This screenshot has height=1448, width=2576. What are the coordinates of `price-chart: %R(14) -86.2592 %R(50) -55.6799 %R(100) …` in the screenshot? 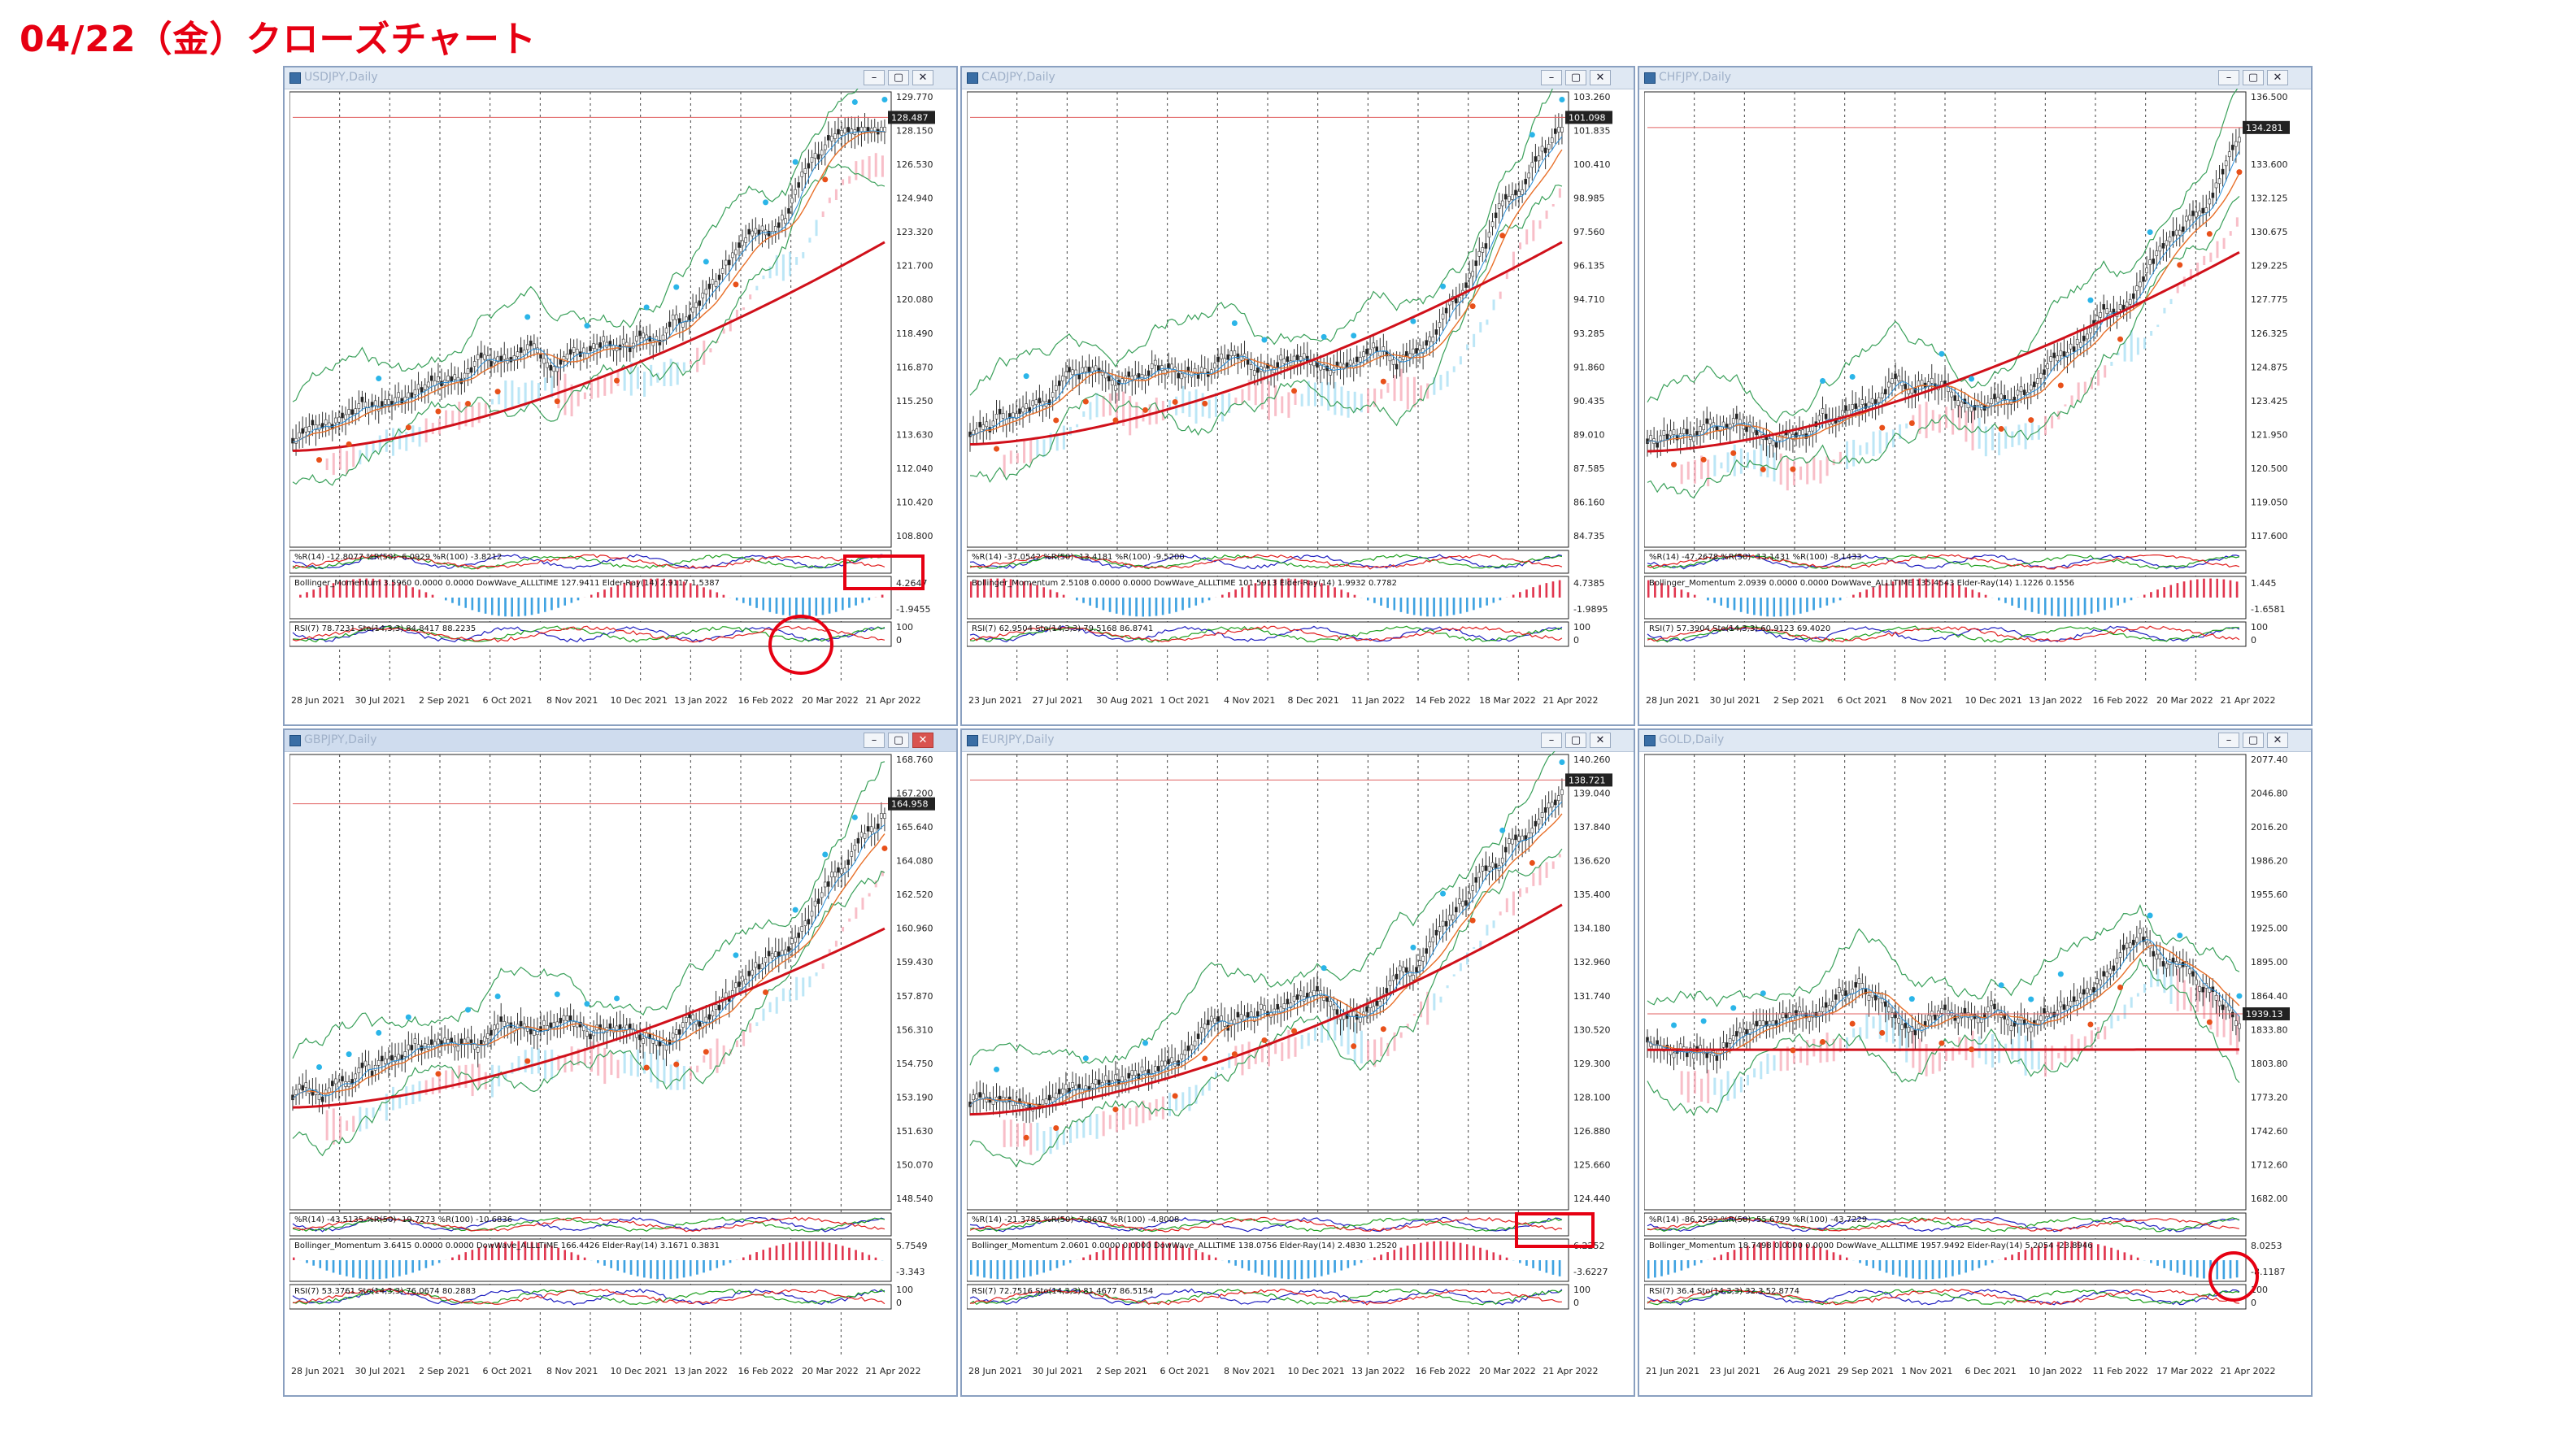 It's located at (1976, 1065).